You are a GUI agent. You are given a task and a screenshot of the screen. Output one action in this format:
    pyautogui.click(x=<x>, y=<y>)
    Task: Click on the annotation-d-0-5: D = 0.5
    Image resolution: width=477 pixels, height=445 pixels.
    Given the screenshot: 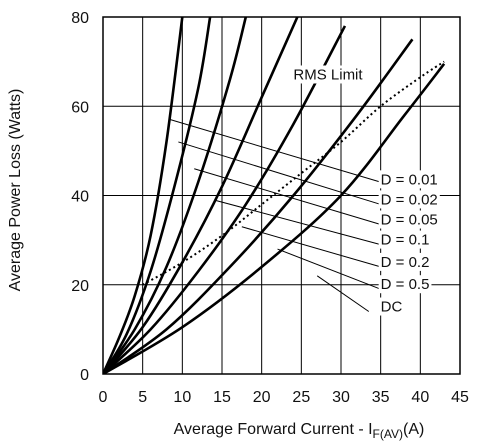 What is the action you would take?
    pyautogui.click(x=405, y=284)
    